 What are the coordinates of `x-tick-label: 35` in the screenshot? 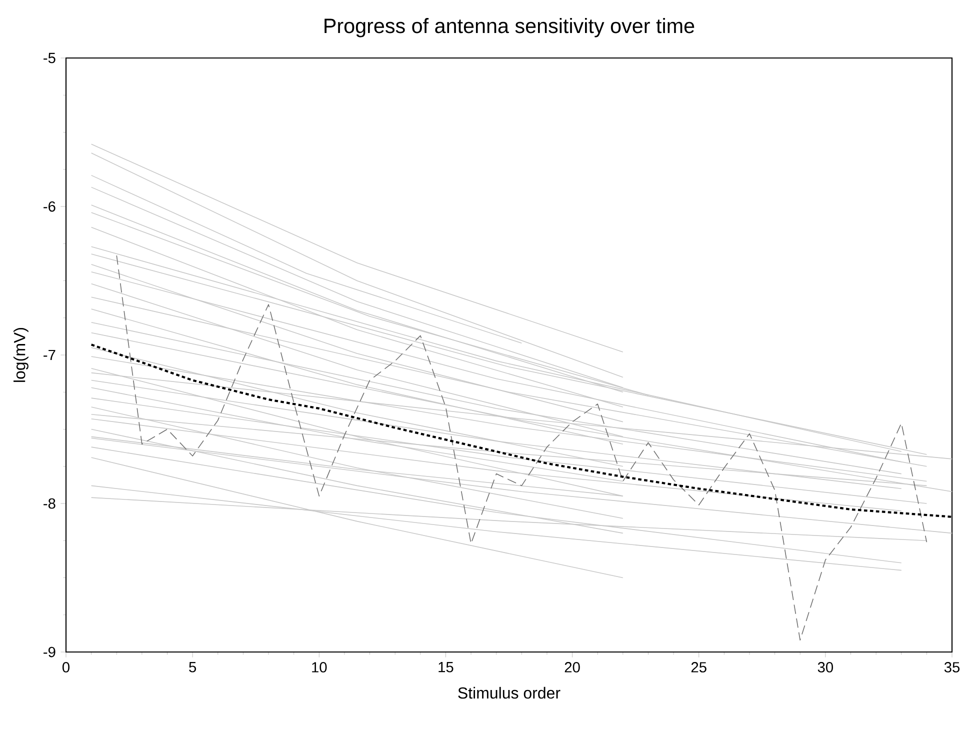 It's located at (952, 667).